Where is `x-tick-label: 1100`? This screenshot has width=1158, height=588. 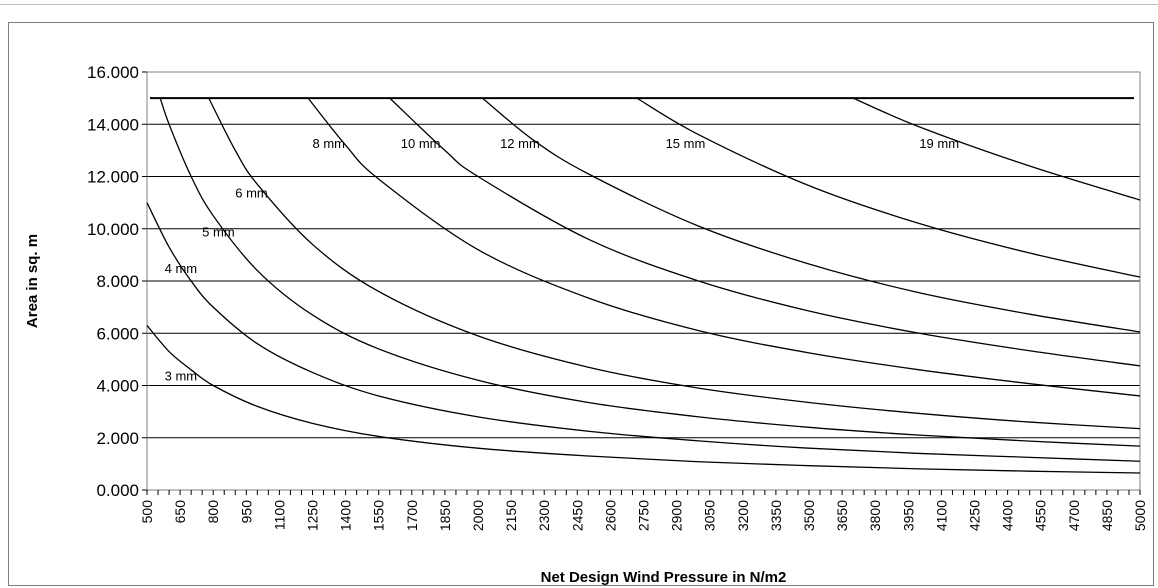 x-tick-label: 1100 is located at coordinates (279, 515).